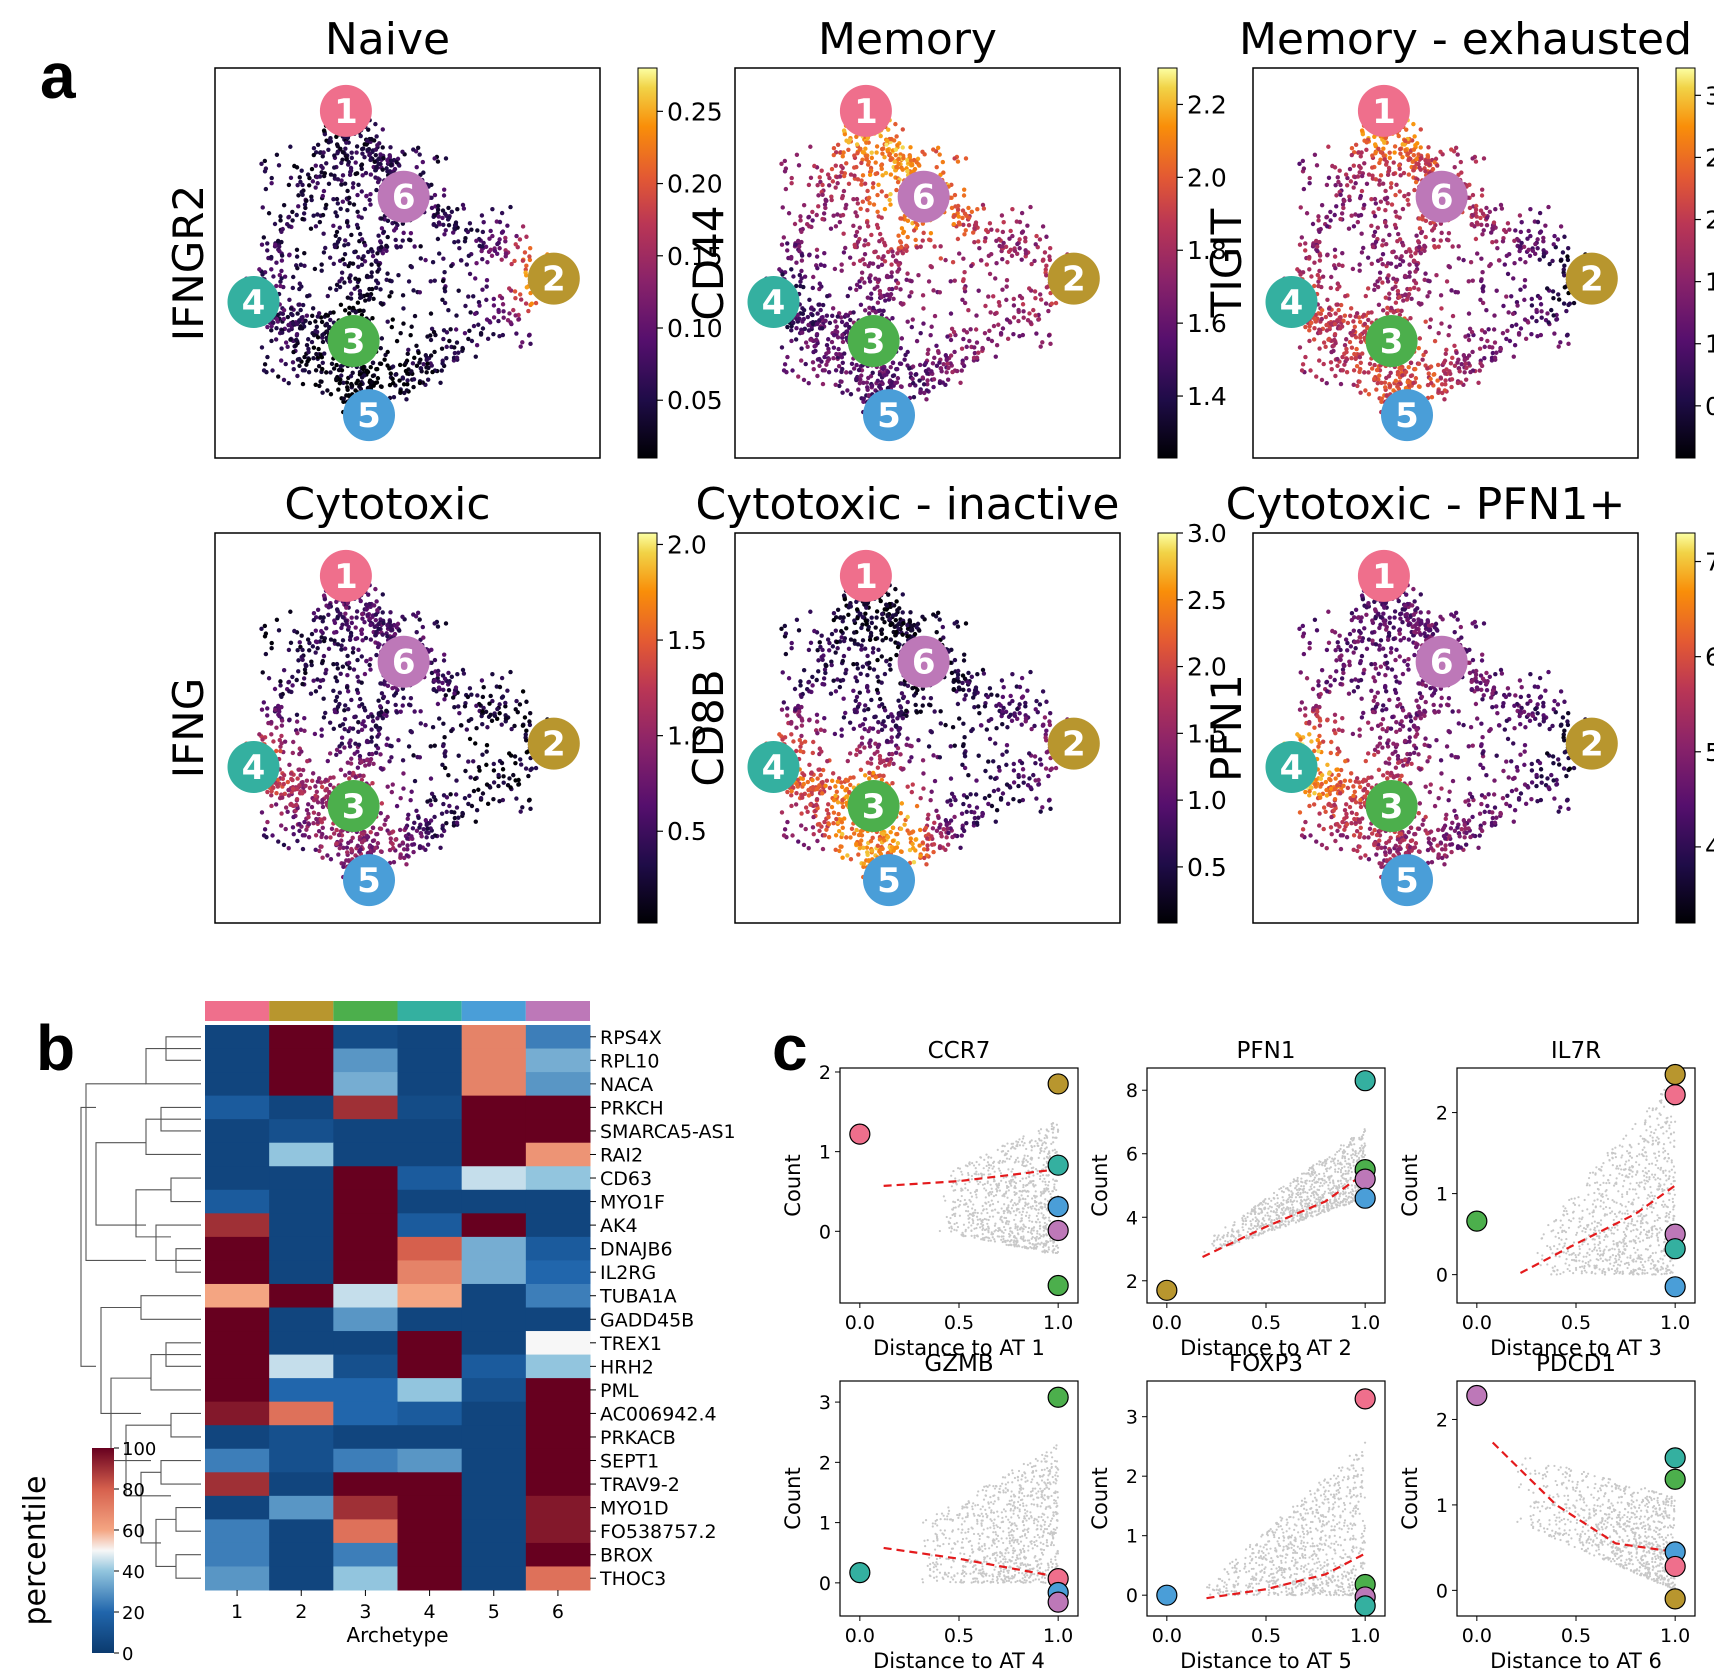 The height and width of the screenshot is (1675, 1714). What do you see at coordinates (889, 415) in the screenshot?
I see `archetype-marker-5: 5` at bounding box center [889, 415].